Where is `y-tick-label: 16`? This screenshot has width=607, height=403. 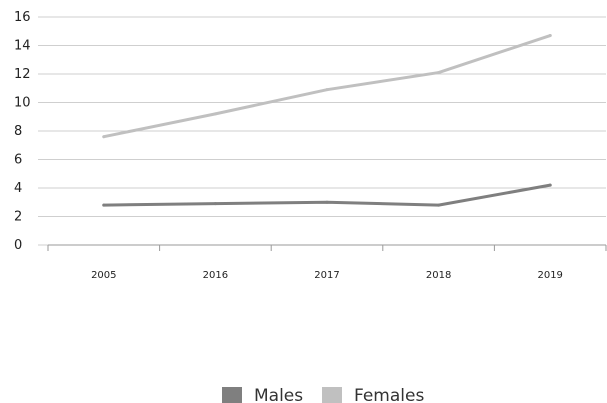 y-tick-label: 16 is located at coordinates (22, 17).